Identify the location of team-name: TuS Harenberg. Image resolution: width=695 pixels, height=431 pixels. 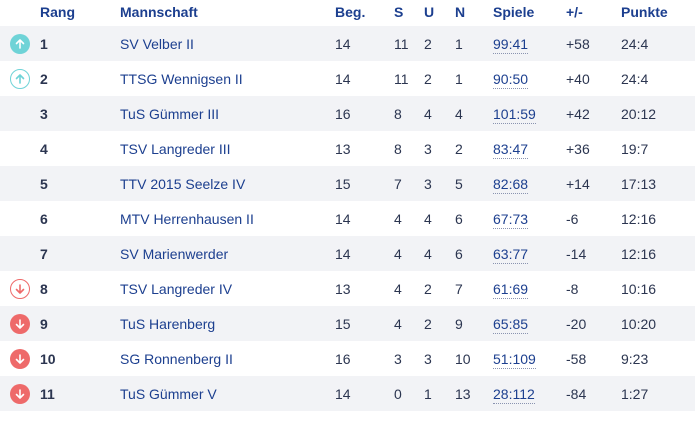
(168, 323).